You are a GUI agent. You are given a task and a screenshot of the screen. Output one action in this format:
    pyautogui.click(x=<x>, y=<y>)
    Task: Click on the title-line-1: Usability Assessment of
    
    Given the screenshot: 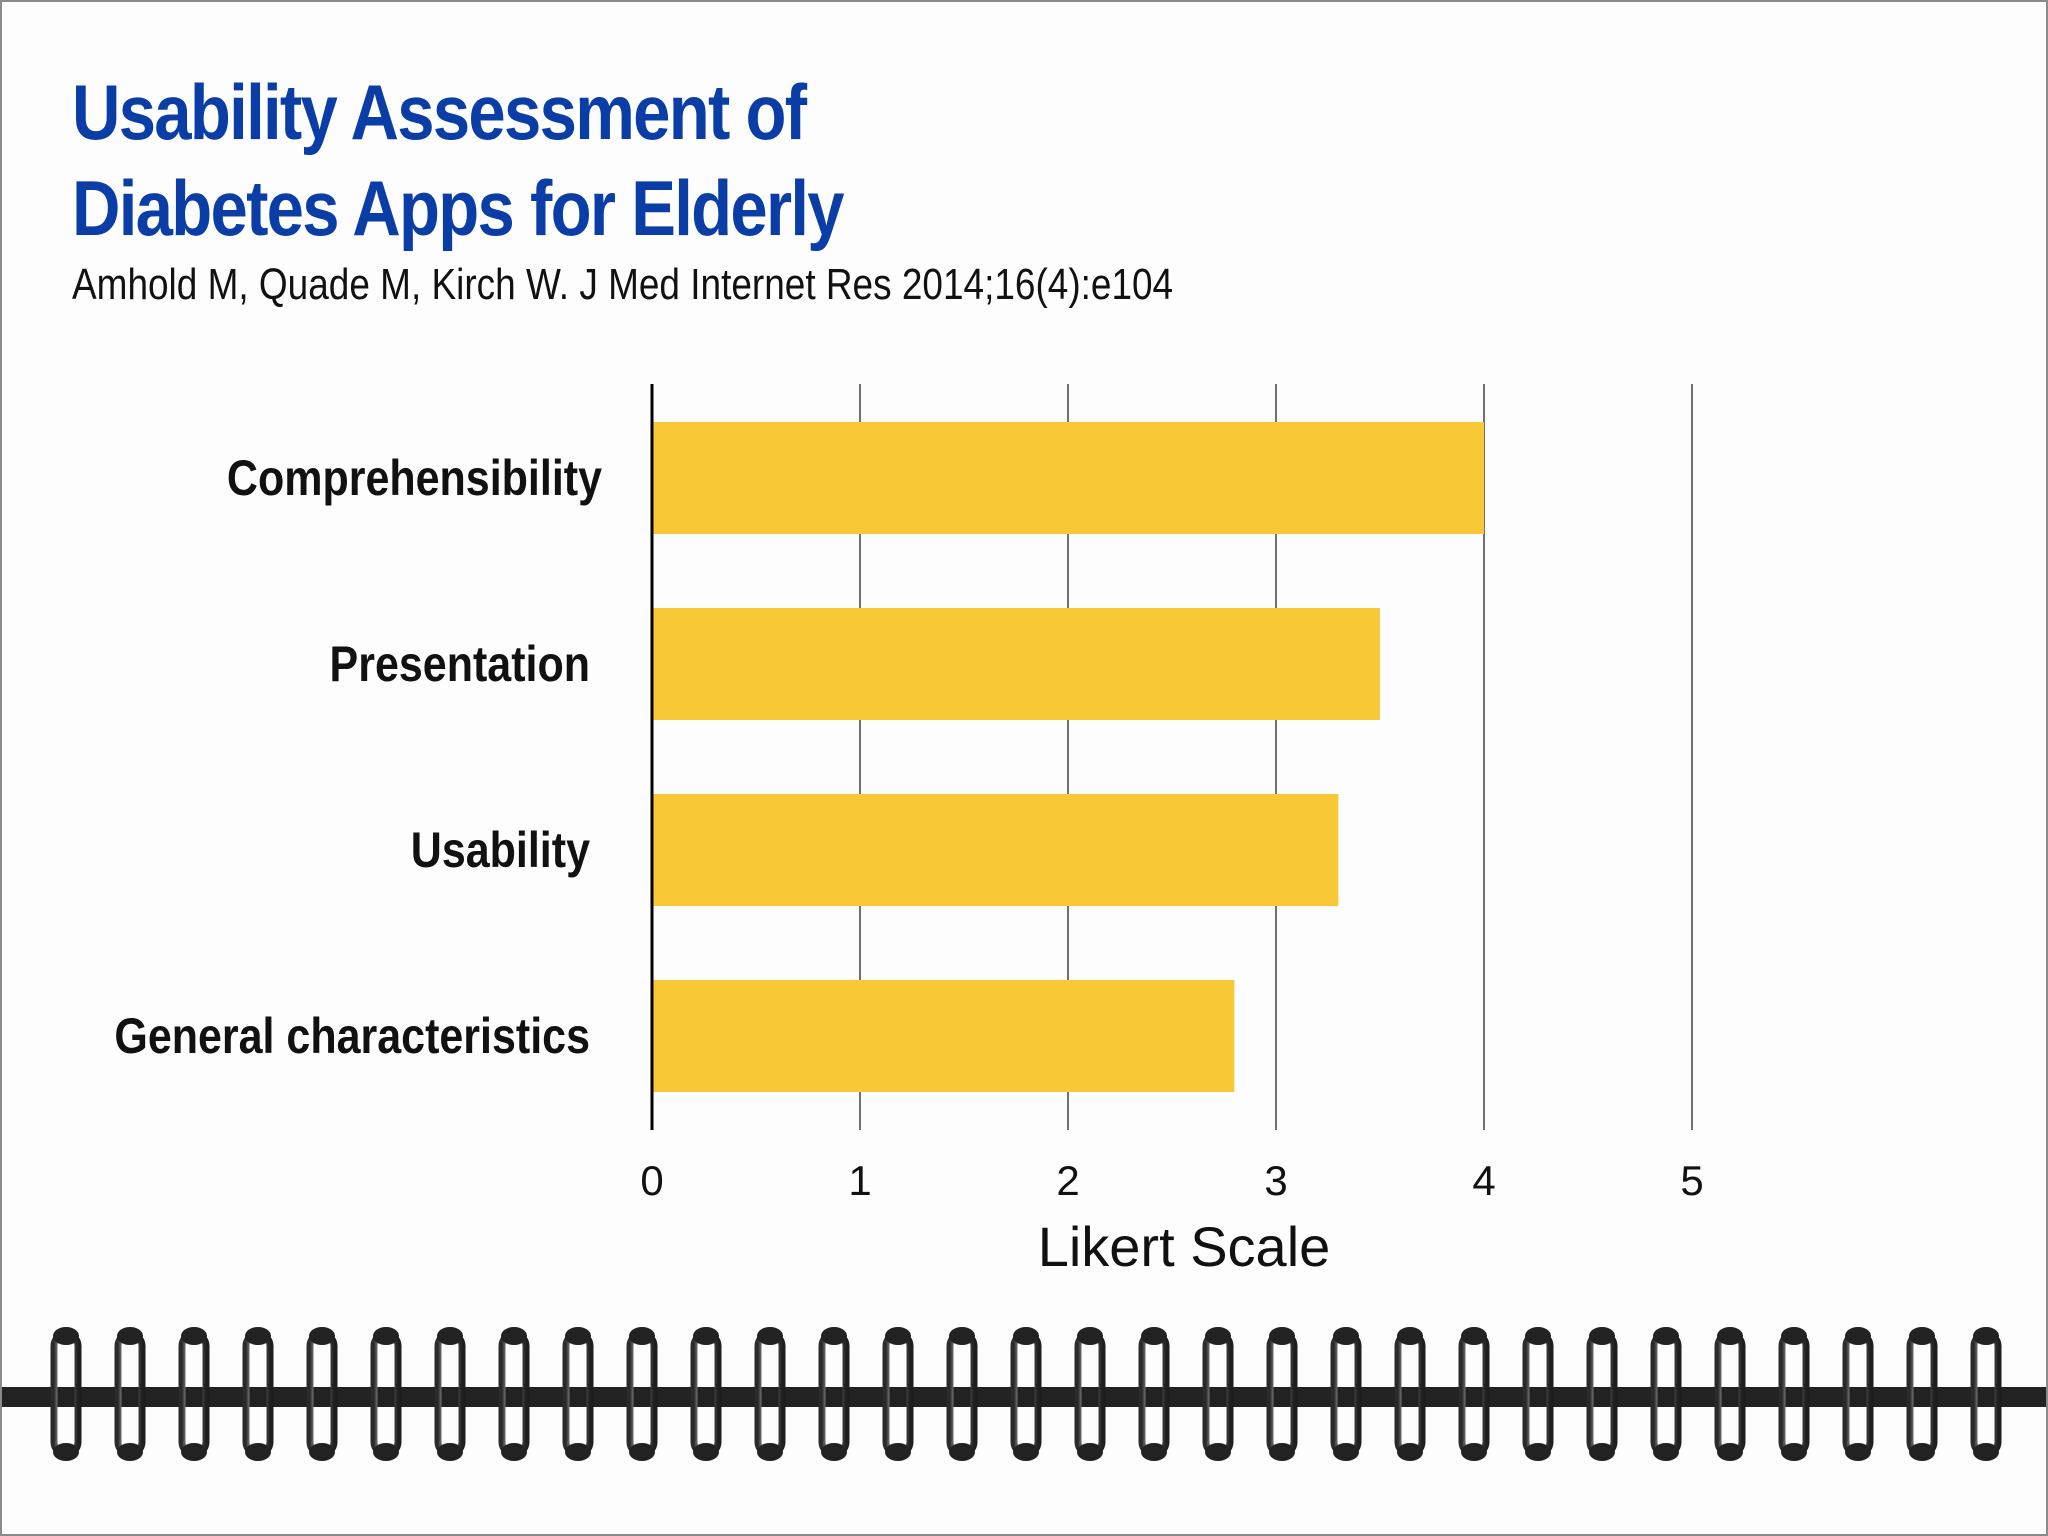 What is the action you would take?
    pyautogui.click(x=439, y=112)
    